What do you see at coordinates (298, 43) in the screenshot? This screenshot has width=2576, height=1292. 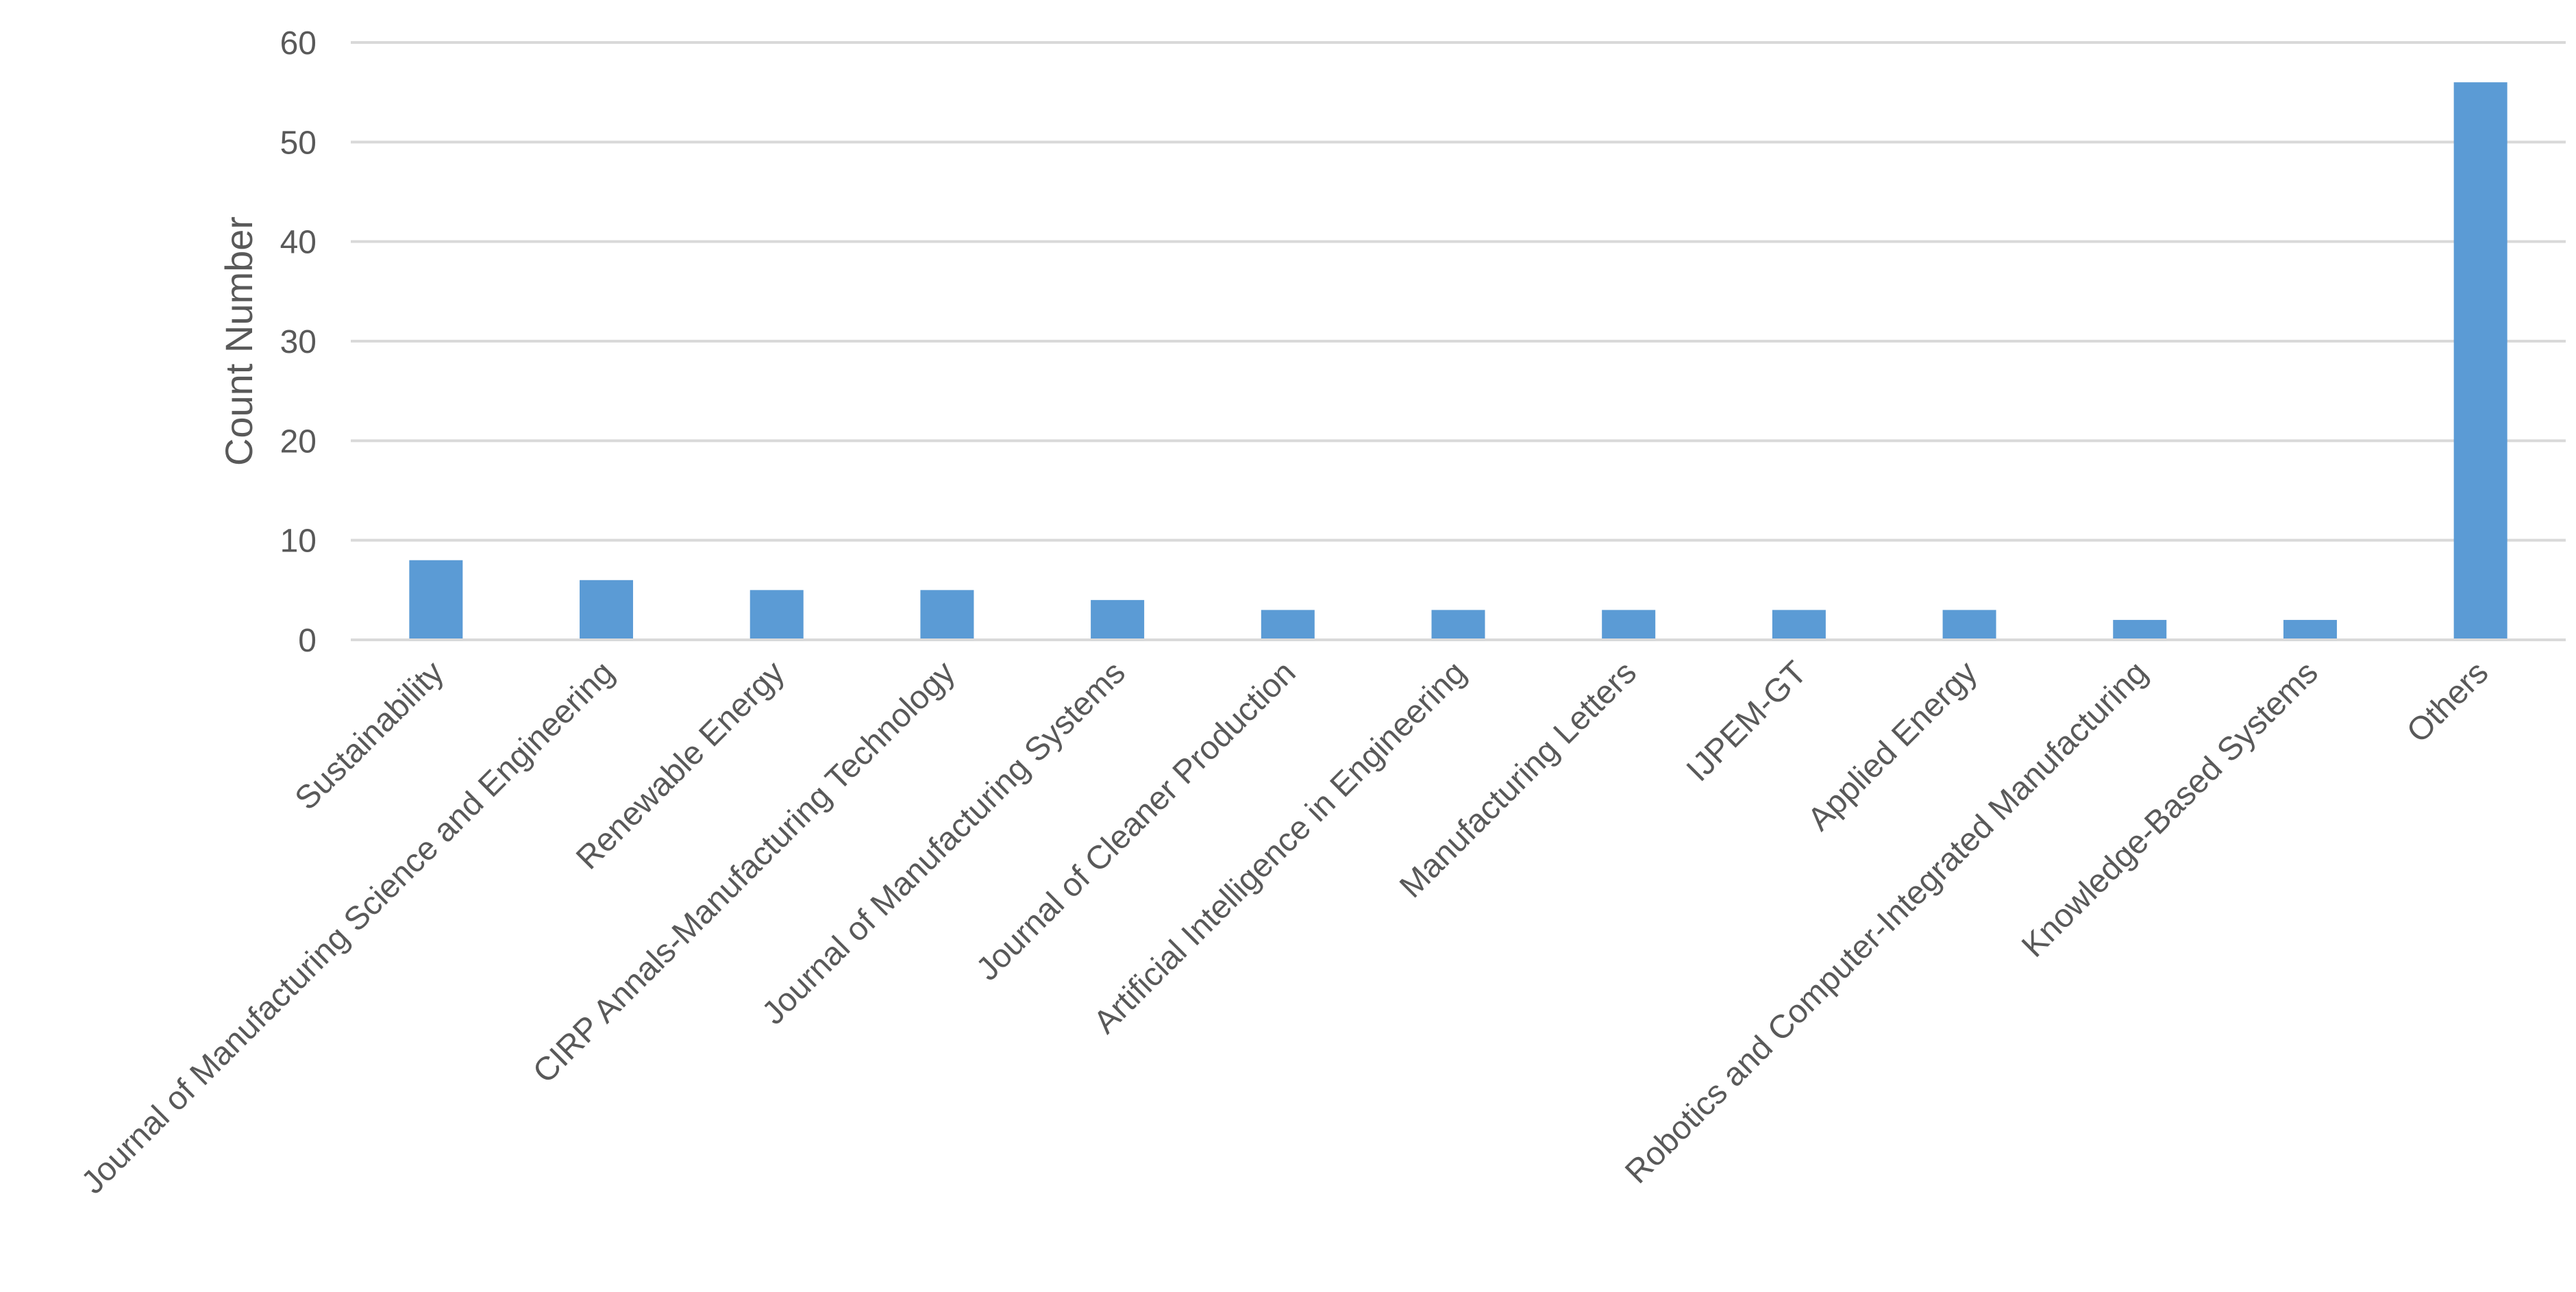 I see `y-tick-label: 60` at bounding box center [298, 43].